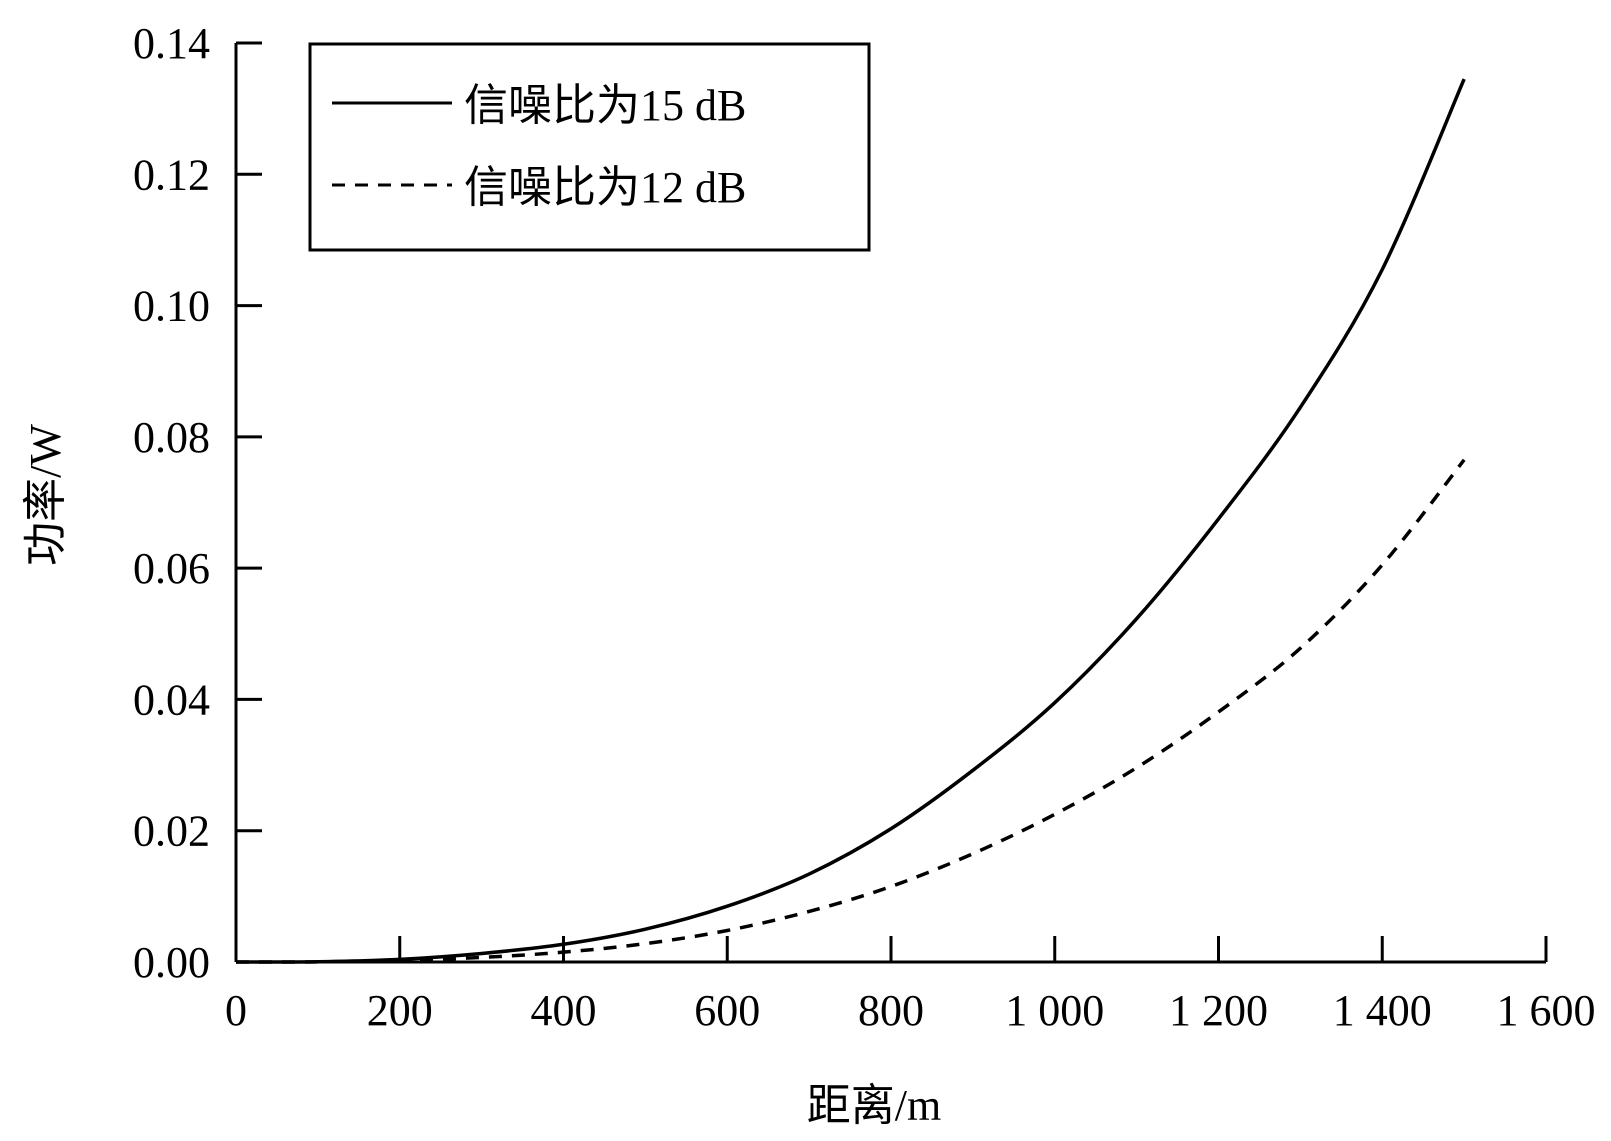 This screenshot has width=1611, height=1141. Describe the element at coordinates (171, 43) in the screenshot. I see `y-tick-label: 0.14` at that location.